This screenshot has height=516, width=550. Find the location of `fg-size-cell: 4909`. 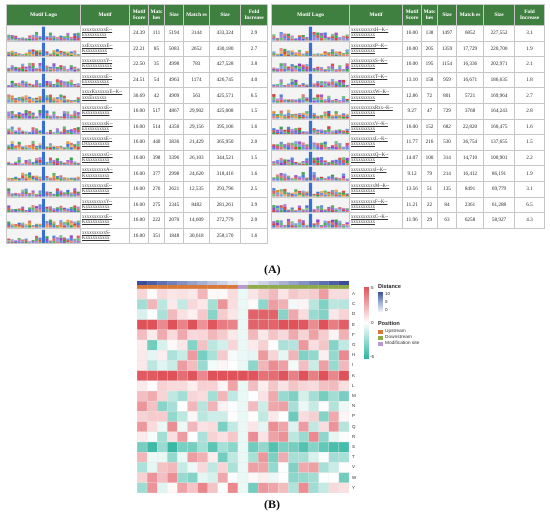

fg-size-cell: 4909 is located at coordinates (174, 95).